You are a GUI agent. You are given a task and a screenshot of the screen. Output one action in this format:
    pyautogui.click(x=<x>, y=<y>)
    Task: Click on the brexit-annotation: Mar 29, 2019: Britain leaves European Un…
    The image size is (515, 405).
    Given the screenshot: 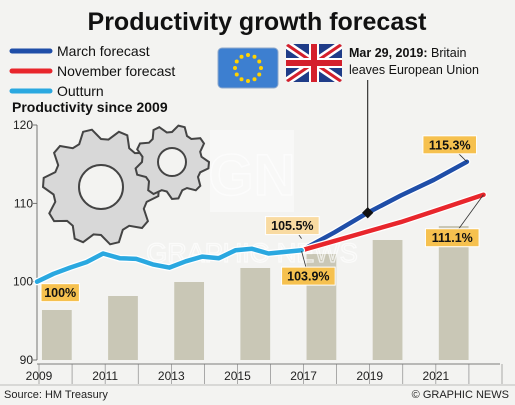 What is the action you would take?
    pyautogui.click(x=414, y=132)
    